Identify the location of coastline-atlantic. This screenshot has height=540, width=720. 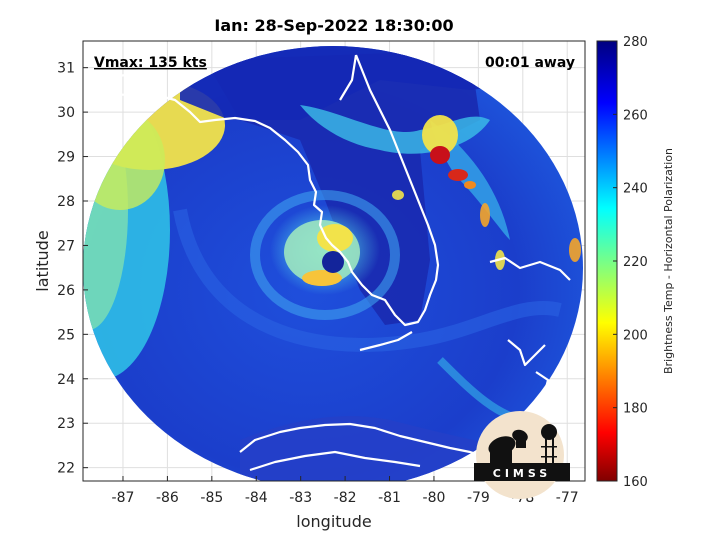
(348, 77).